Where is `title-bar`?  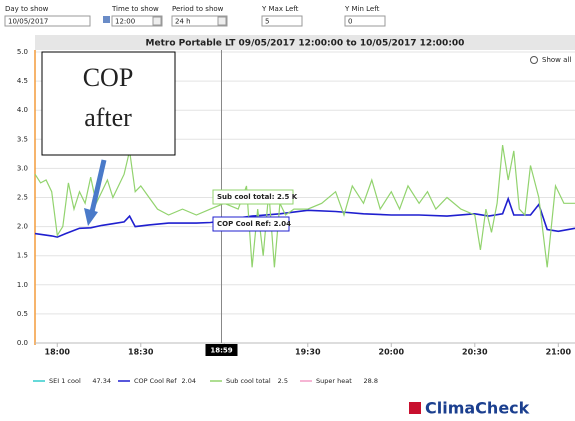 title-bar is located at coordinates (305, 42).